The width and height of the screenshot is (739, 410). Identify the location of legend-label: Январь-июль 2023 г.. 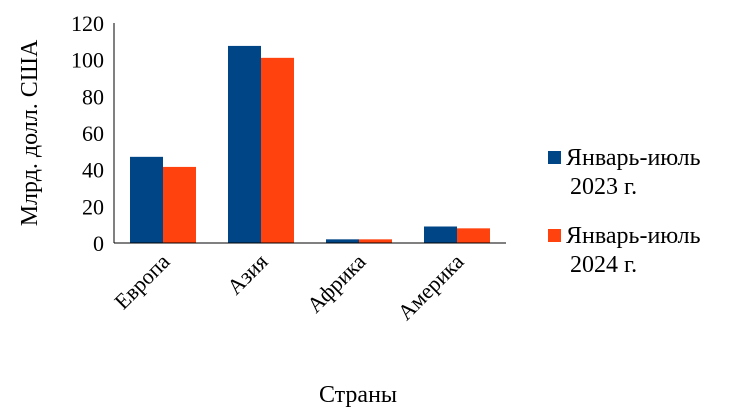
(633, 172).